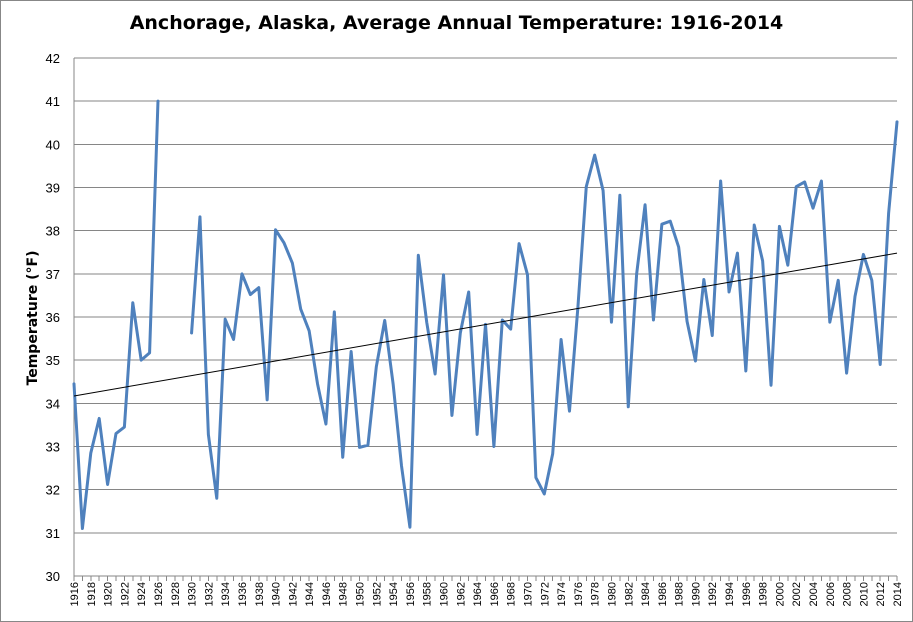 The height and width of the screenshot is (622, 913). Describe the element at coordinates (831, 594) in the screenshot. I see `x-tick-label: 2006` at that location.